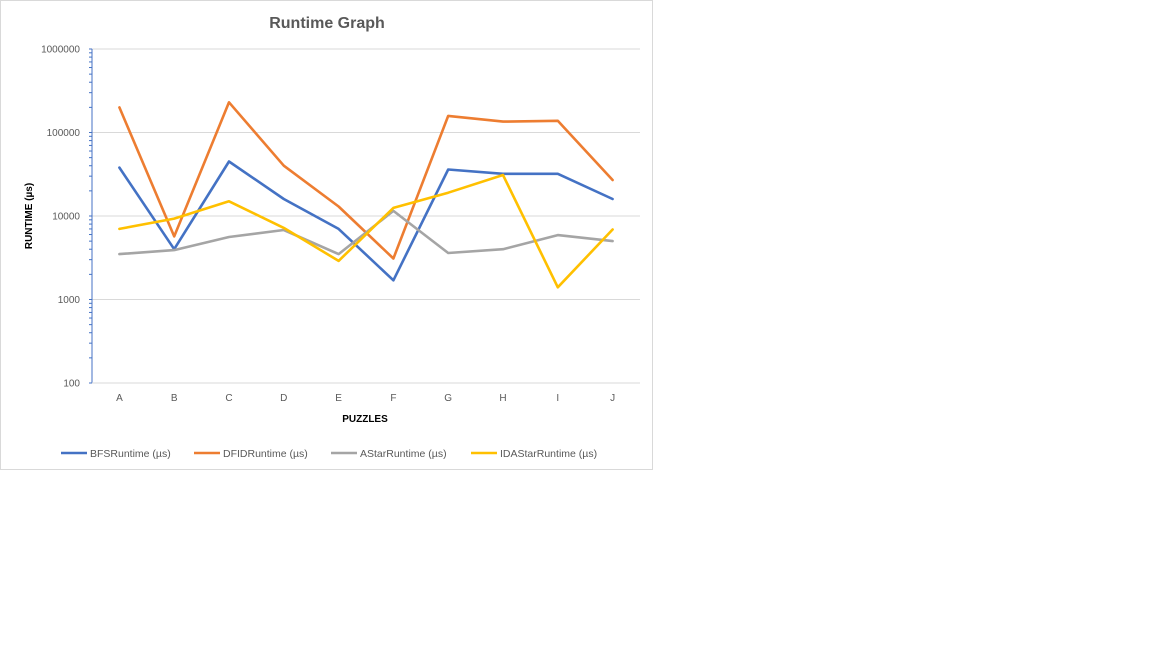 This screenshot has width=1152, height=648. I want to click on x-axis-title: PUZZLES, so click(365, 419).